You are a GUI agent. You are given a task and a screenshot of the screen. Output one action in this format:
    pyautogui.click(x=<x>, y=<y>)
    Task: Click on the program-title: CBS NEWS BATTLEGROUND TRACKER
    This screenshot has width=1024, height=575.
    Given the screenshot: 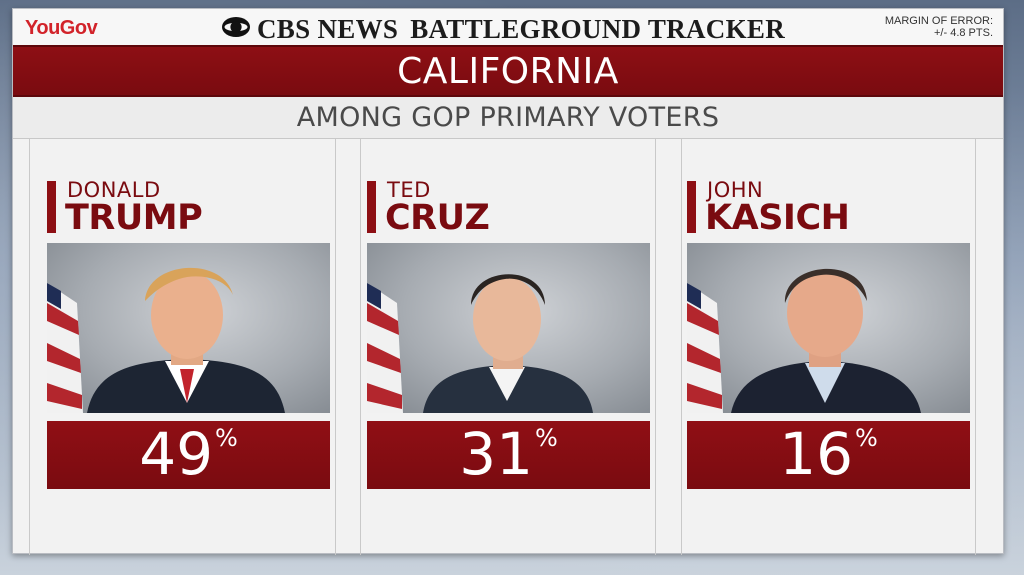 What is the action you would take?
    pyautogui.click(x=521, y=29)
    